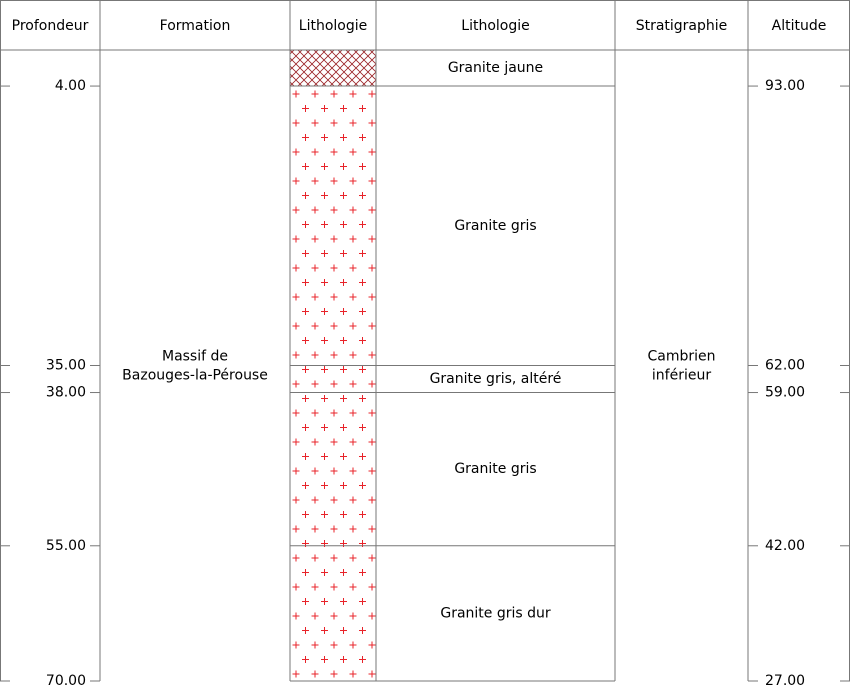 The height and width of the screenshot is (691, 850). I want to click on depth-label: 70.00, so click(66, 681).